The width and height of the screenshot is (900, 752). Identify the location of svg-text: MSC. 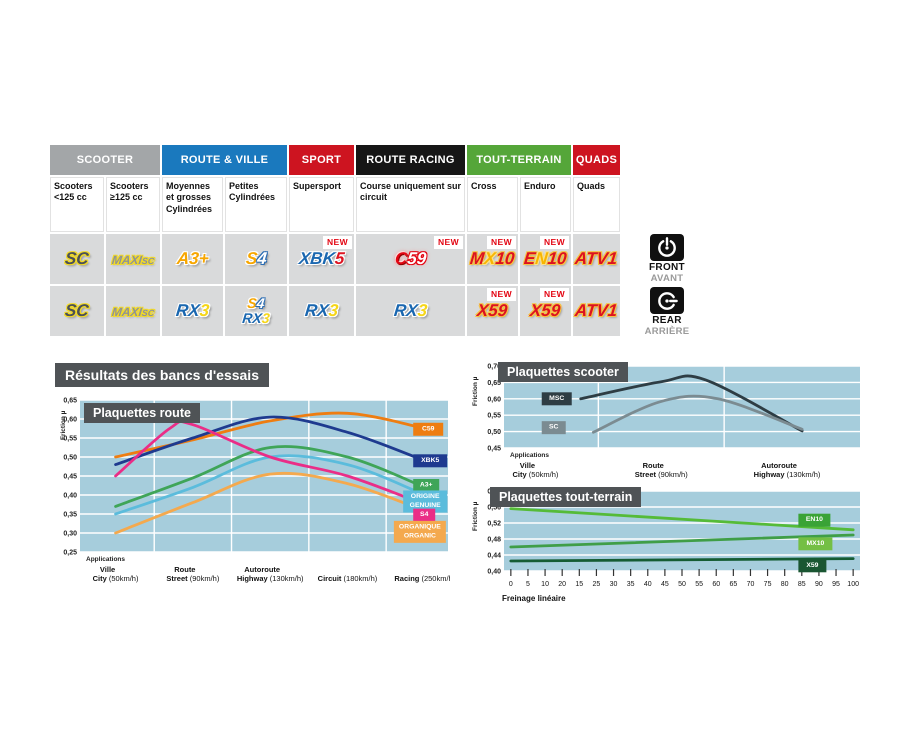
(556, 398).